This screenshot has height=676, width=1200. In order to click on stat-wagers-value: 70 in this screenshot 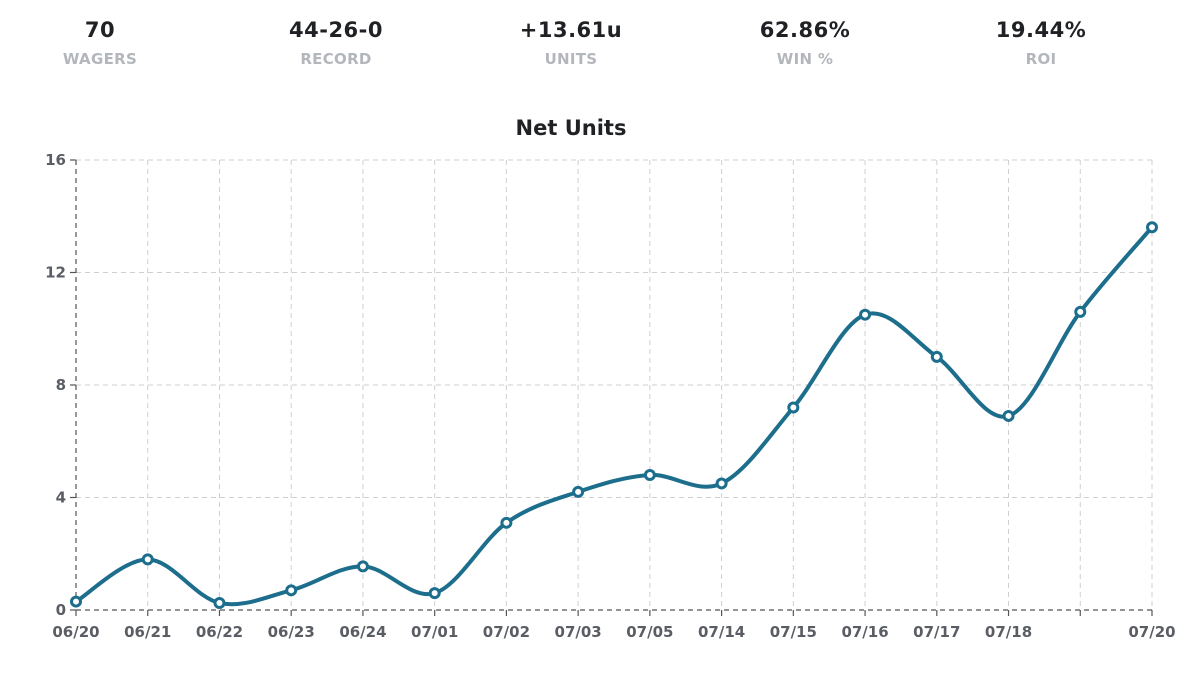, I will do `click(100, 30)`.